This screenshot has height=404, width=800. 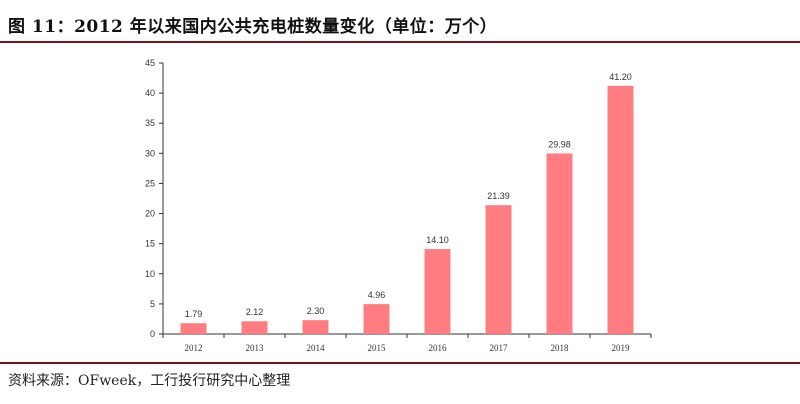 What do you see at coordinates (437, 240) in the screenshot?
I see `data-label-2016: 14.10` at bounding box center [437, 240].